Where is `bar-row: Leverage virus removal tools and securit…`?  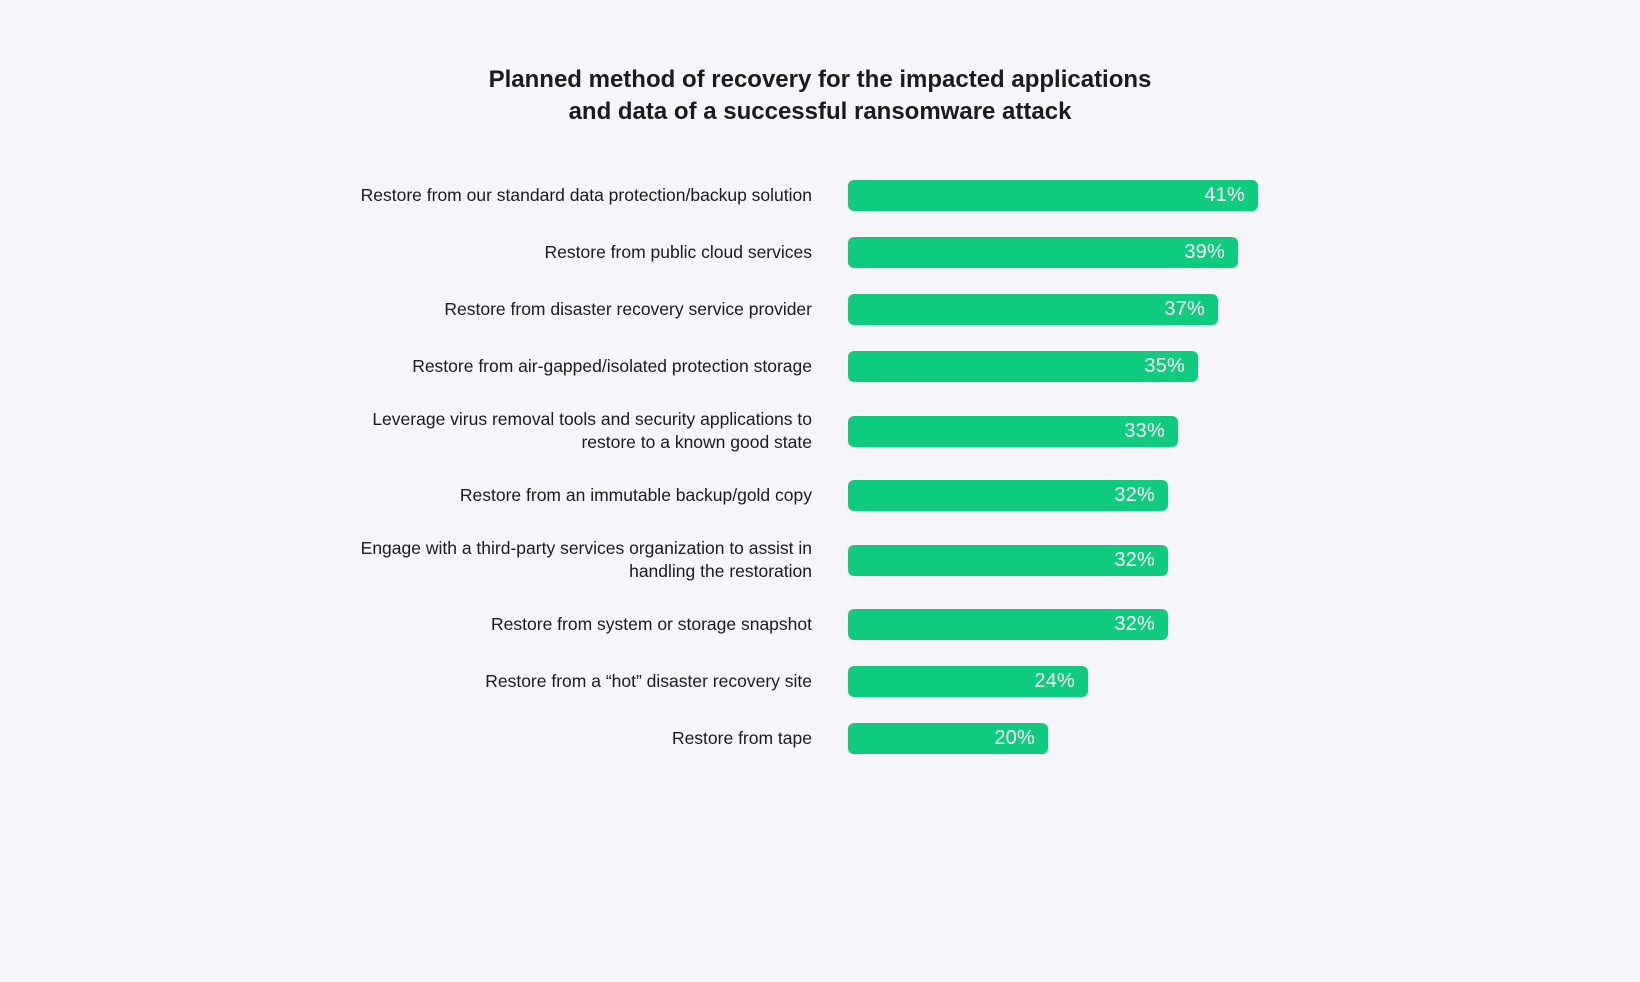
bar-row: Leverage virus removal tools and securit… is located at coordinates (981, 431).